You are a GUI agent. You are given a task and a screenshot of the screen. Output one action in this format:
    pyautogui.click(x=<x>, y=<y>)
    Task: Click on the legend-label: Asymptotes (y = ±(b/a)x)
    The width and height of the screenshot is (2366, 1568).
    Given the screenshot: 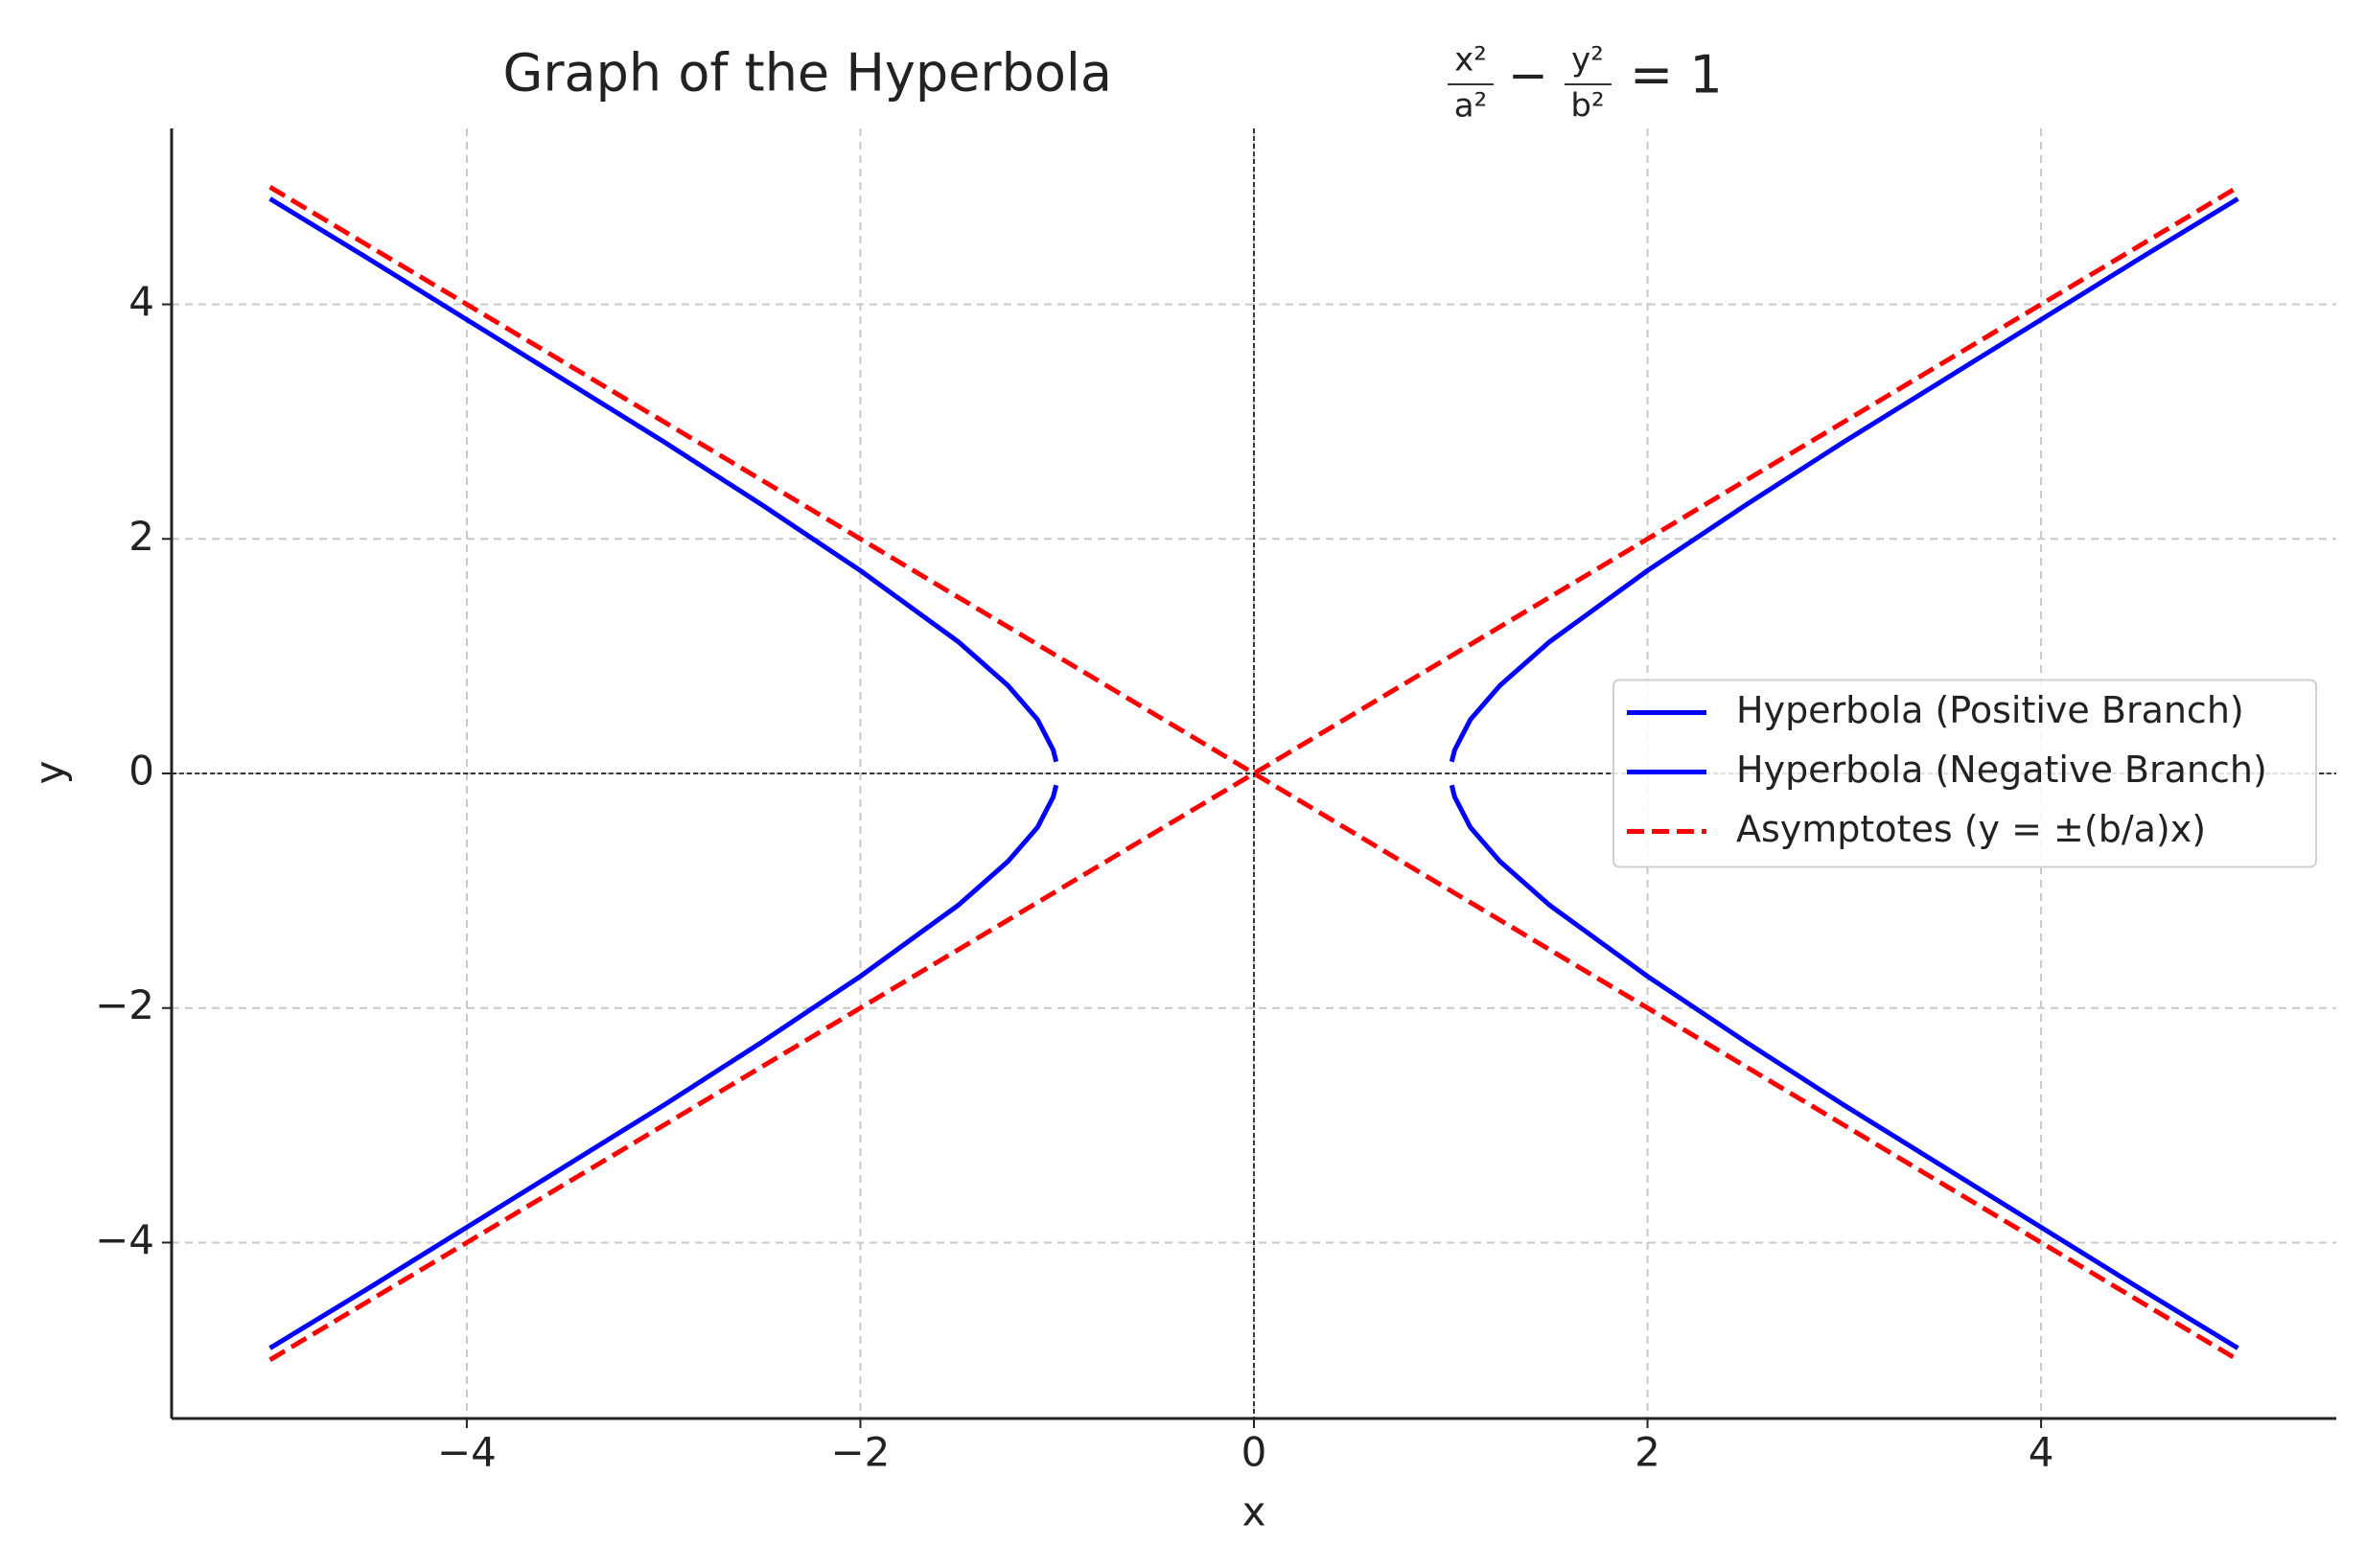 What is the action you would take?
    pyautogui.click(x=1971, y=829)
    